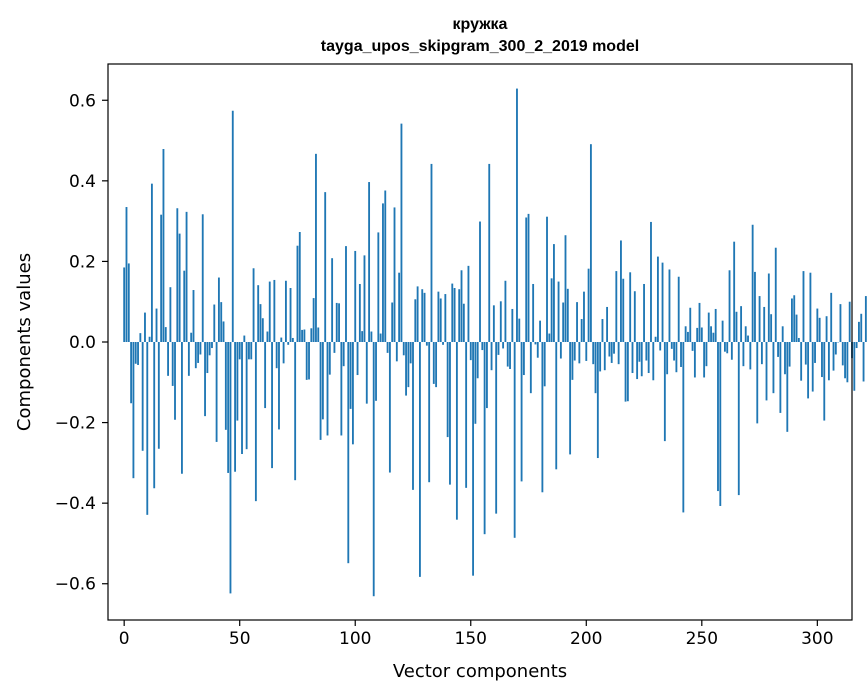 The image size is (867, 696). I want to click on x-tick-label: 50, so click(240, 639).